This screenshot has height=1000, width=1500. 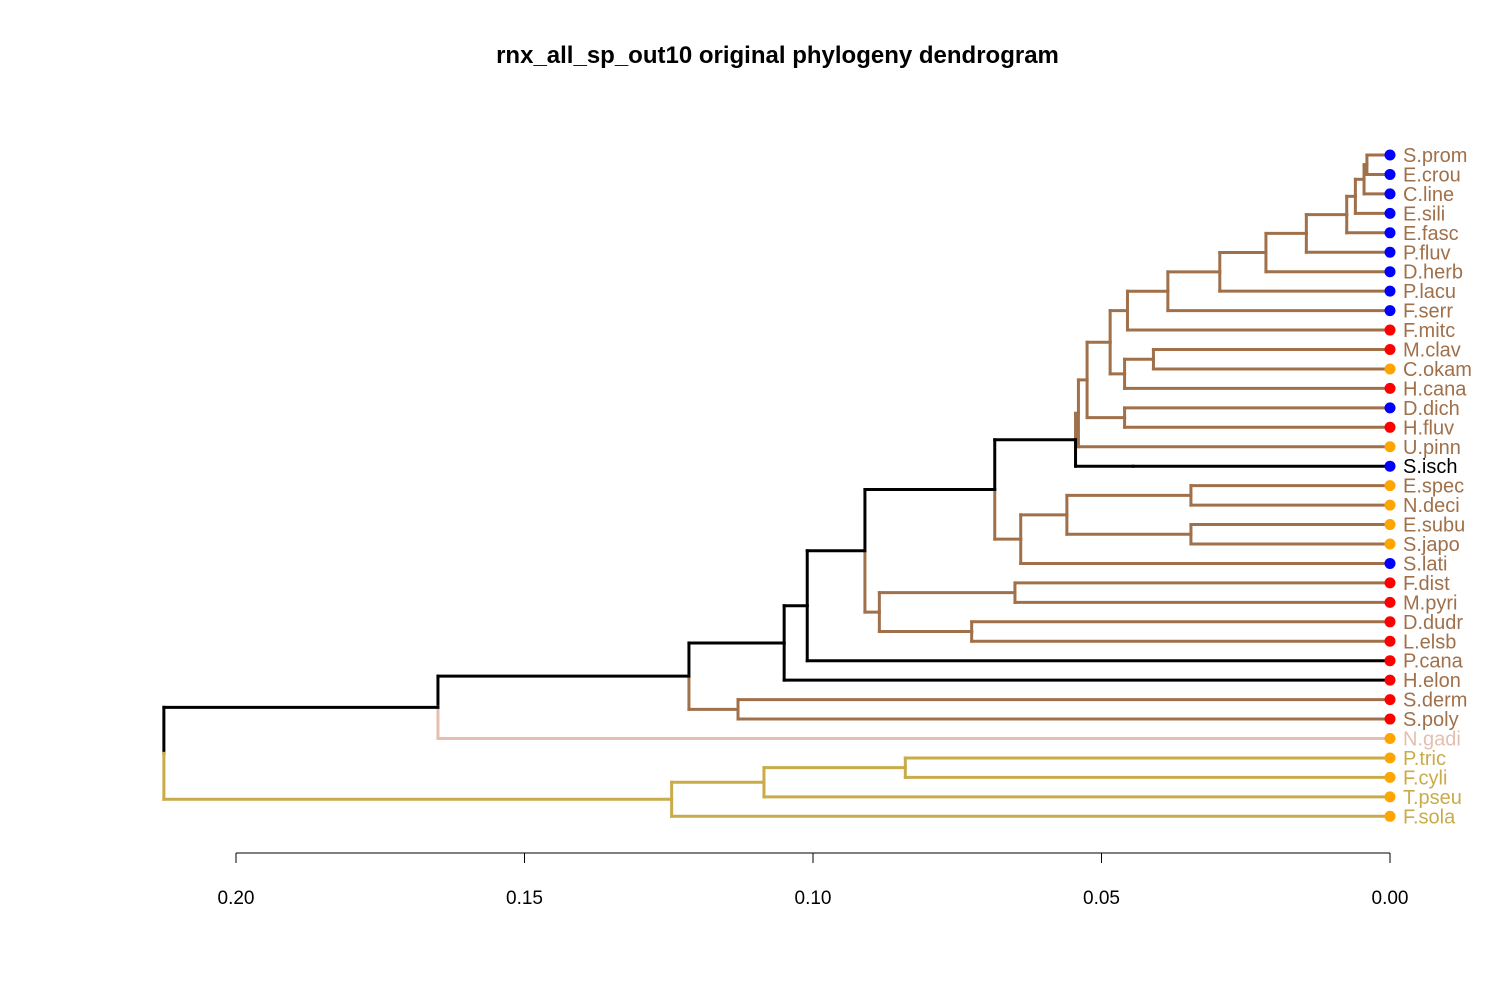 I want to click on leaf-label-n-gadi: N.gadi, so click(x=1432, y=740).